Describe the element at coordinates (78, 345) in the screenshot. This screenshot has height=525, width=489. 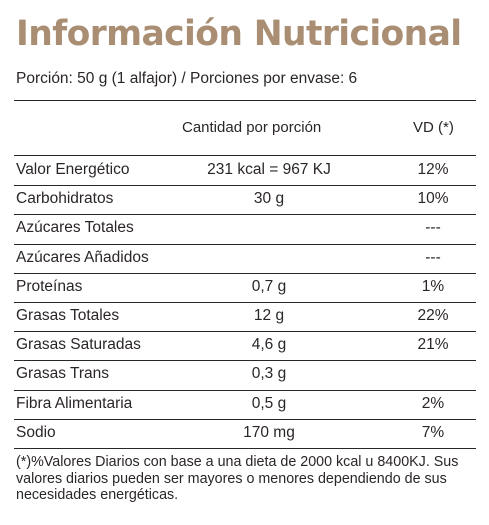
I see `nutrient-name: Grasas Saturadas` at that location.